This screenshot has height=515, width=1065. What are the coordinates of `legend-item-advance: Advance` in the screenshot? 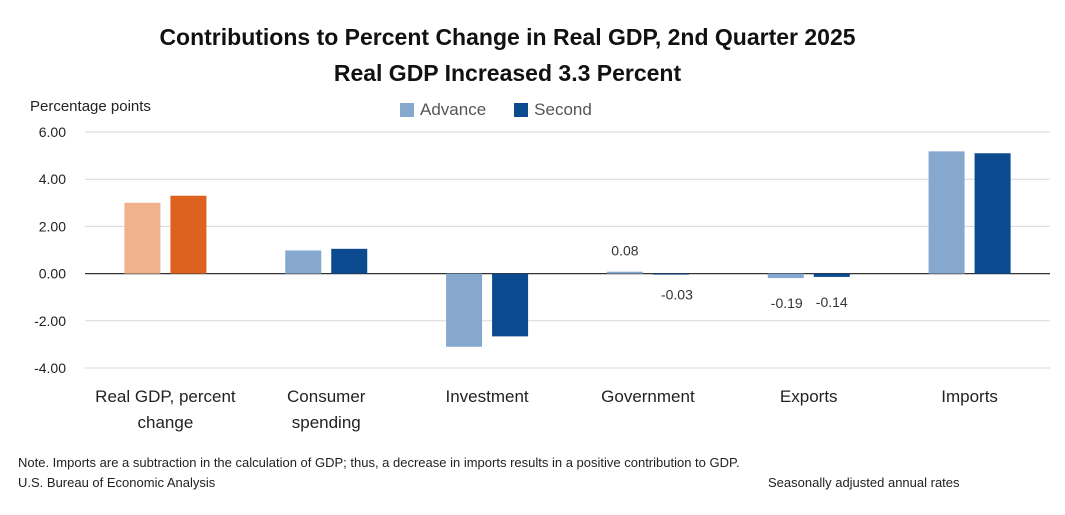 It's located at (443, 110).